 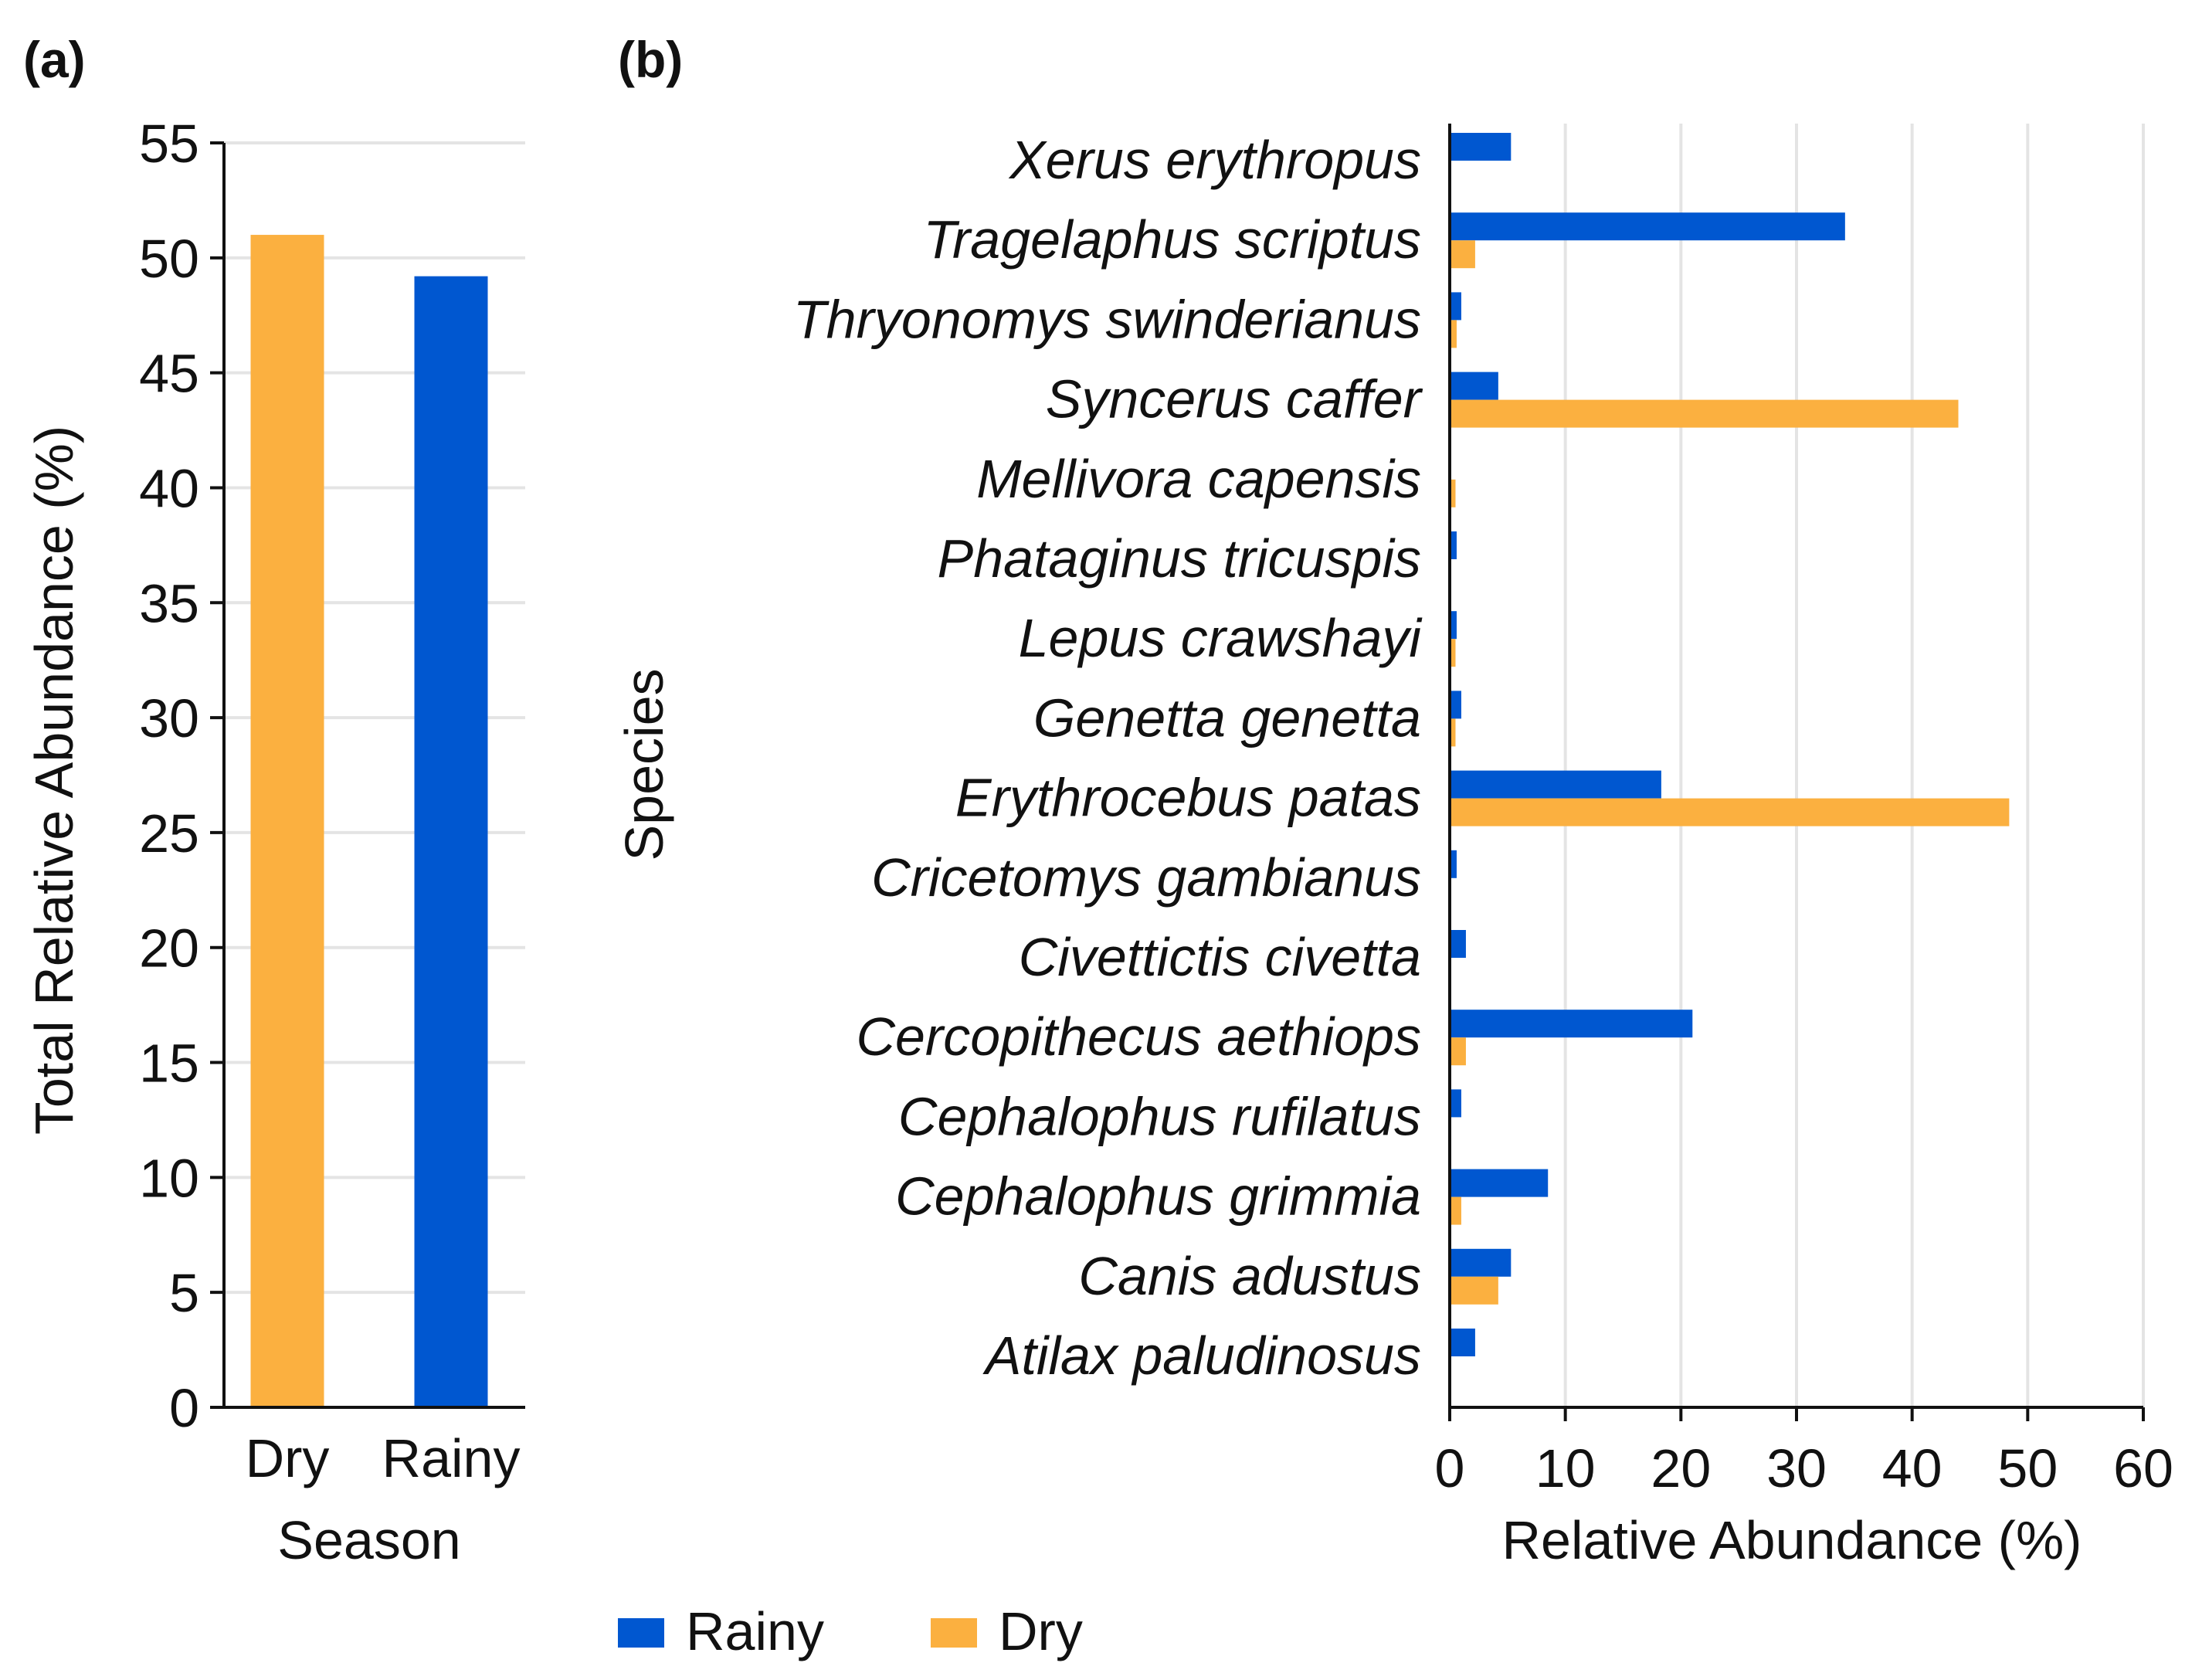 What do you see at coordinates (184, 1293) in the screenshot?
I see `panel-a-y-tick-label: 5` at bounding box center [184, 1293].